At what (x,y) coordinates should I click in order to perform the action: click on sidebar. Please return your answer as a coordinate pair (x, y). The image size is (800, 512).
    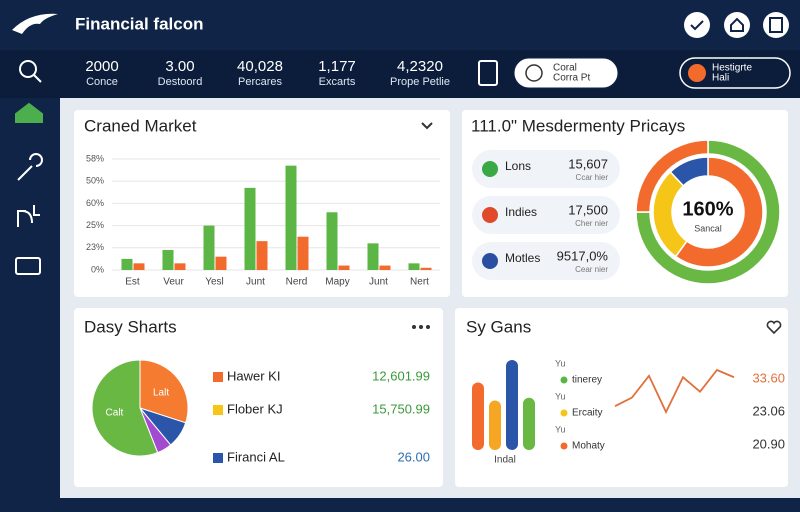
    Looking at the image, I should click on (29, 167).